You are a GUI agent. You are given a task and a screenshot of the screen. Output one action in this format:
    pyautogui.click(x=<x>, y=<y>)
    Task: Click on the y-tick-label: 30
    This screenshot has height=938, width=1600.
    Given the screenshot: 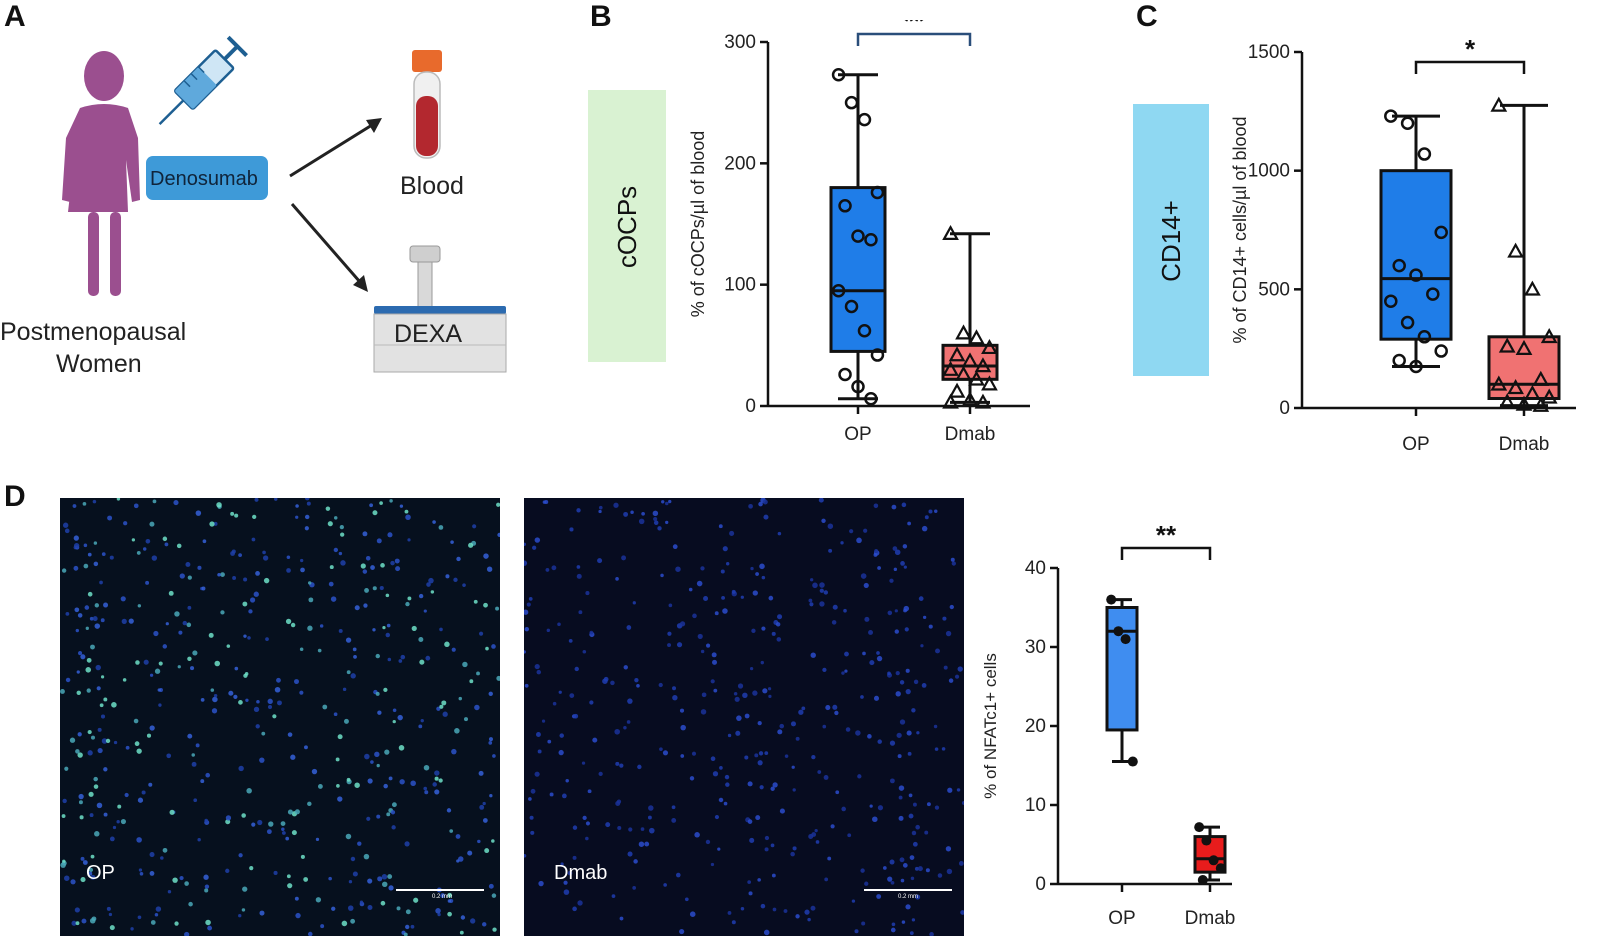 What is the action you would take?
    pyautogui.click(x=1035, y=647)
    